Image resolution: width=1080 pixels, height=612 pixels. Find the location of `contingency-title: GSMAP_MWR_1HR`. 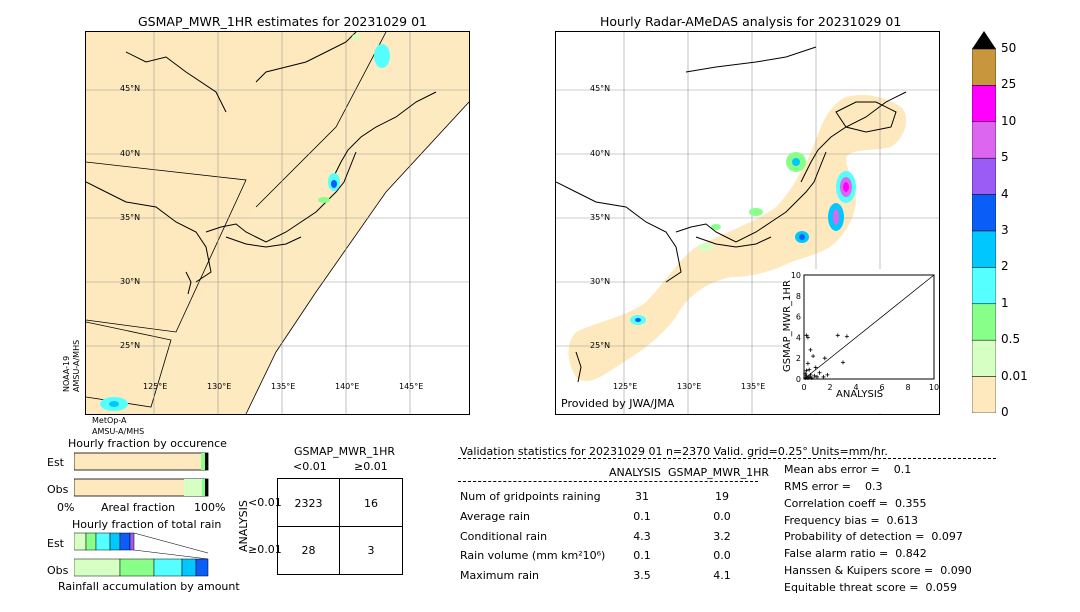

contingency-title: GSMAP_MWR_1HR is located at coordinates (345, 451).